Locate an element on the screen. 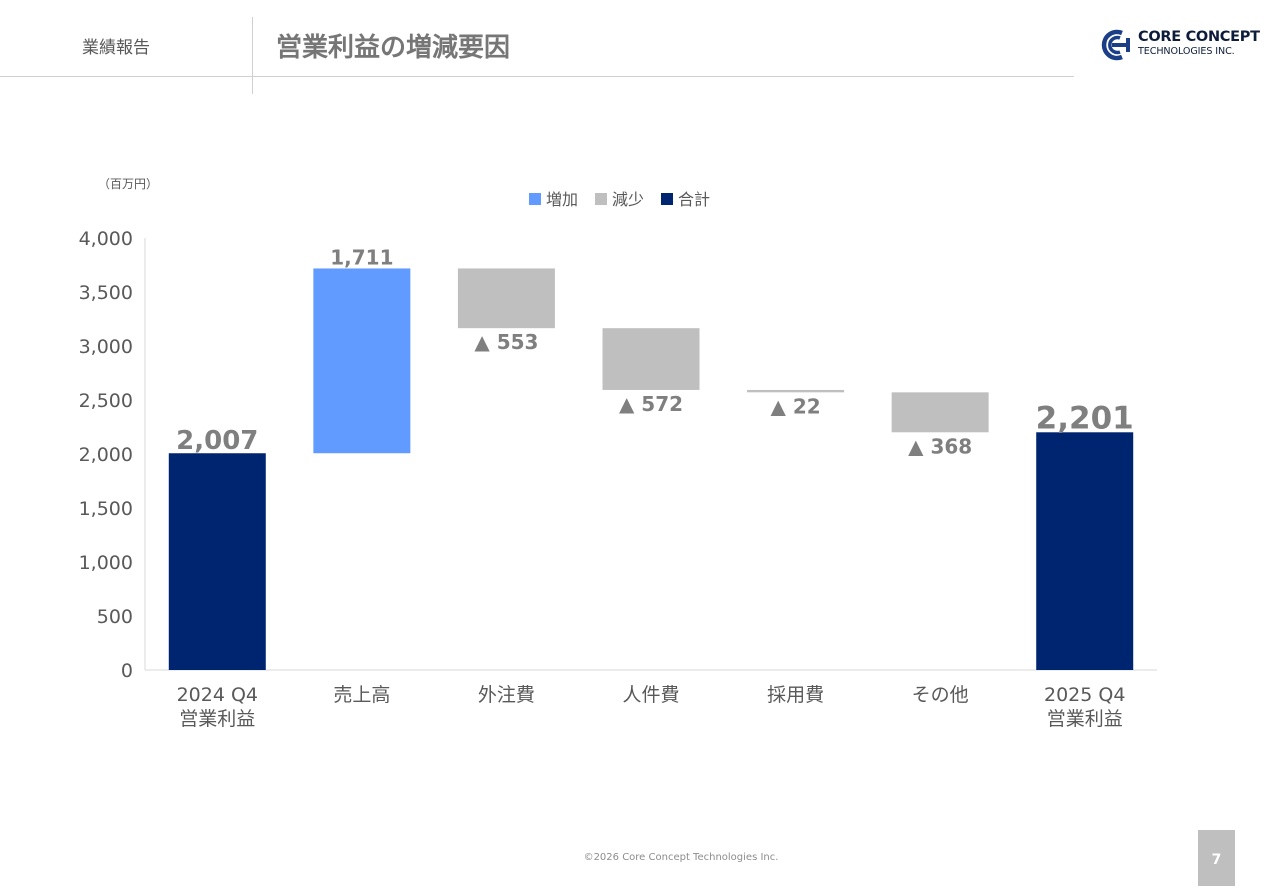 The image size is (1280, 890). bar-value-label: 1,711 is located at coordinates (361, 257).